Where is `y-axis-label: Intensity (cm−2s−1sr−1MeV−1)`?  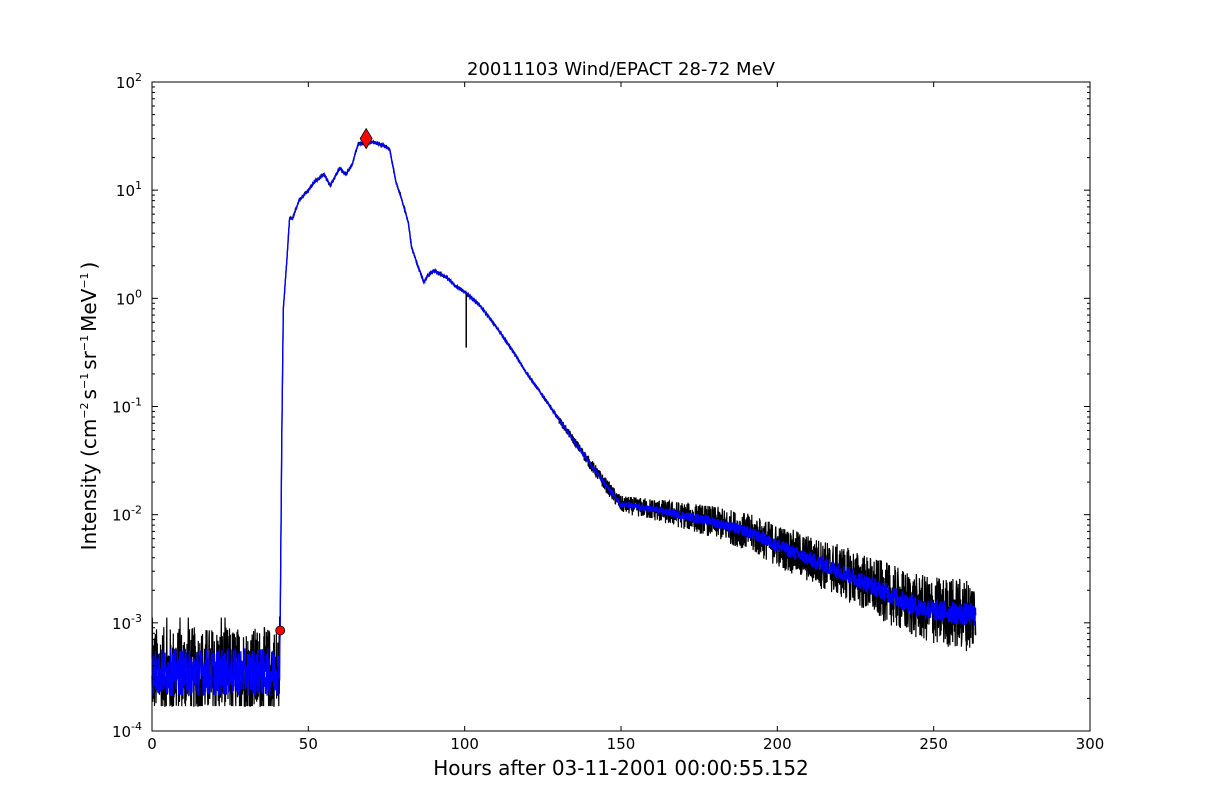
y-axis-label: Intensity (cm−2s−1sr−1MeV−1) is located at coordinates (89, 406).